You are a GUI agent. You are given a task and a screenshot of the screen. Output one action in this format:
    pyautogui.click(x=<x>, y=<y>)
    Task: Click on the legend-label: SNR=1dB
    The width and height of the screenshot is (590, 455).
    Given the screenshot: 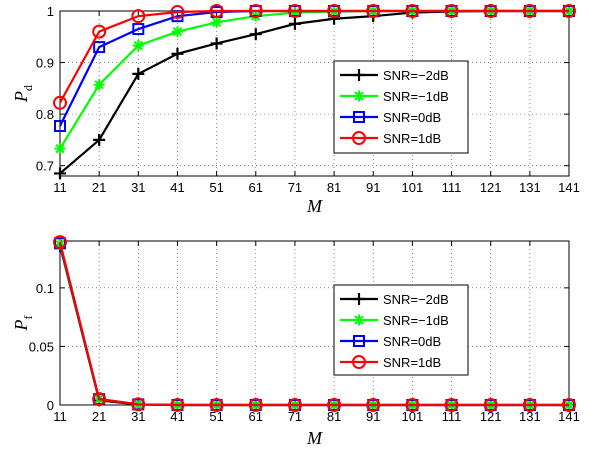 What is the action you would take?
    pyautogui.click(x=412, y=362)
    